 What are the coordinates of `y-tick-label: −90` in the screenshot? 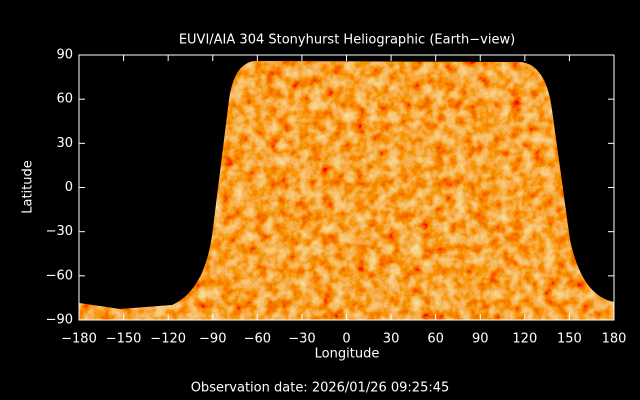 It's located at (59, 320).